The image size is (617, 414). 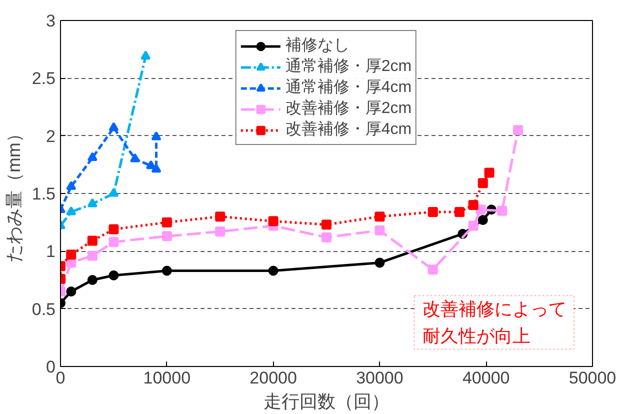 I want to click on legend-label: 通常補修・厚2cm, so click(x=348, y=66).